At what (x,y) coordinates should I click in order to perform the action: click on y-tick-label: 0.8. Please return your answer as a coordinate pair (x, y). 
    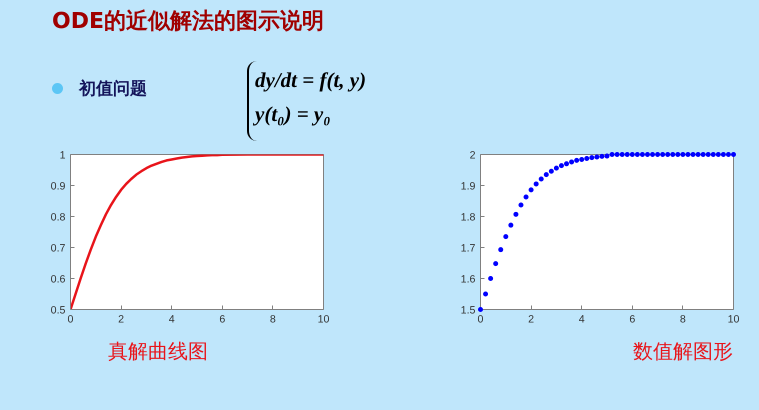
    Looking at the image, I should click on (58, 218).